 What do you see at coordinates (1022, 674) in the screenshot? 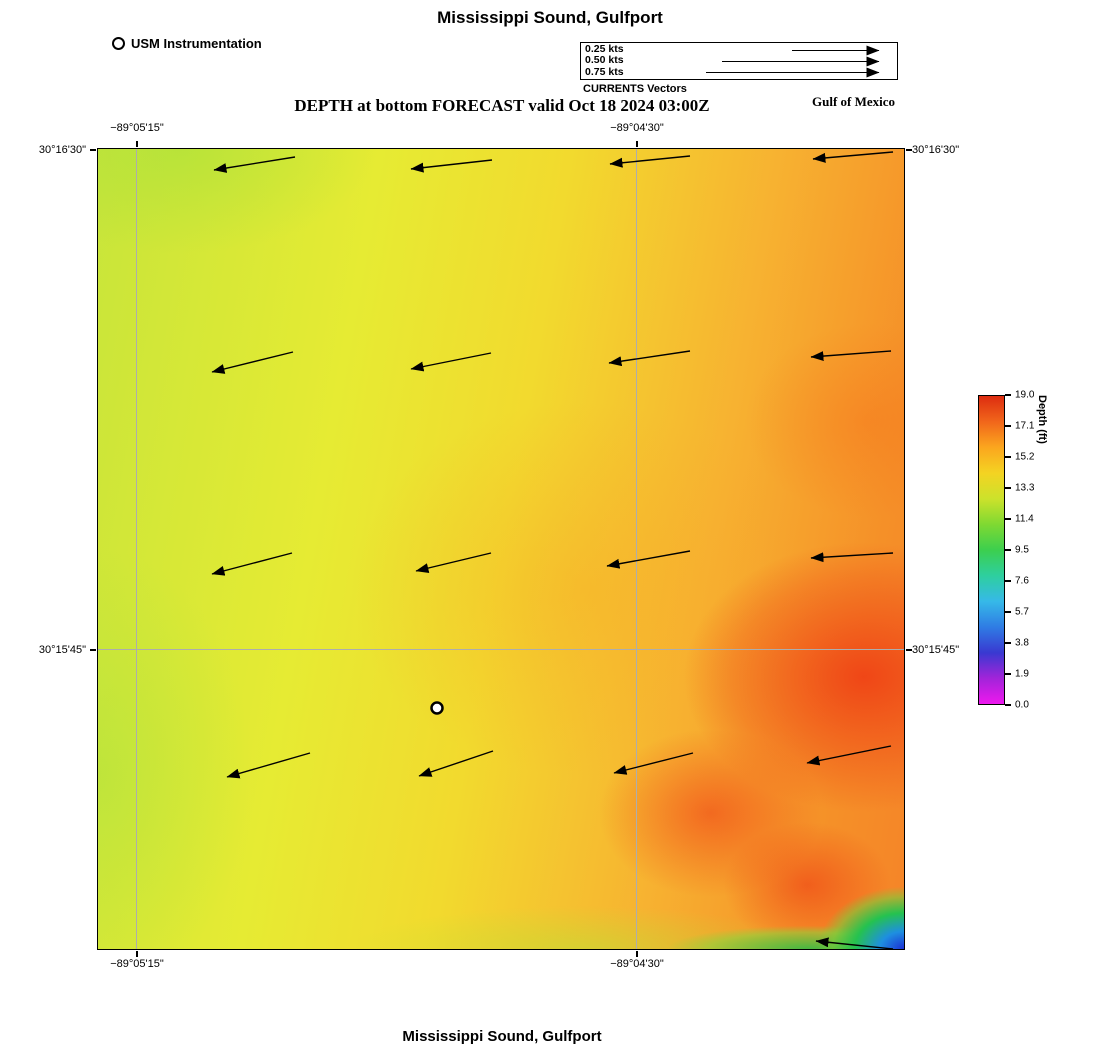
I see `colorbar-tick-label: 1.9` at bounding box center [1022, 674].